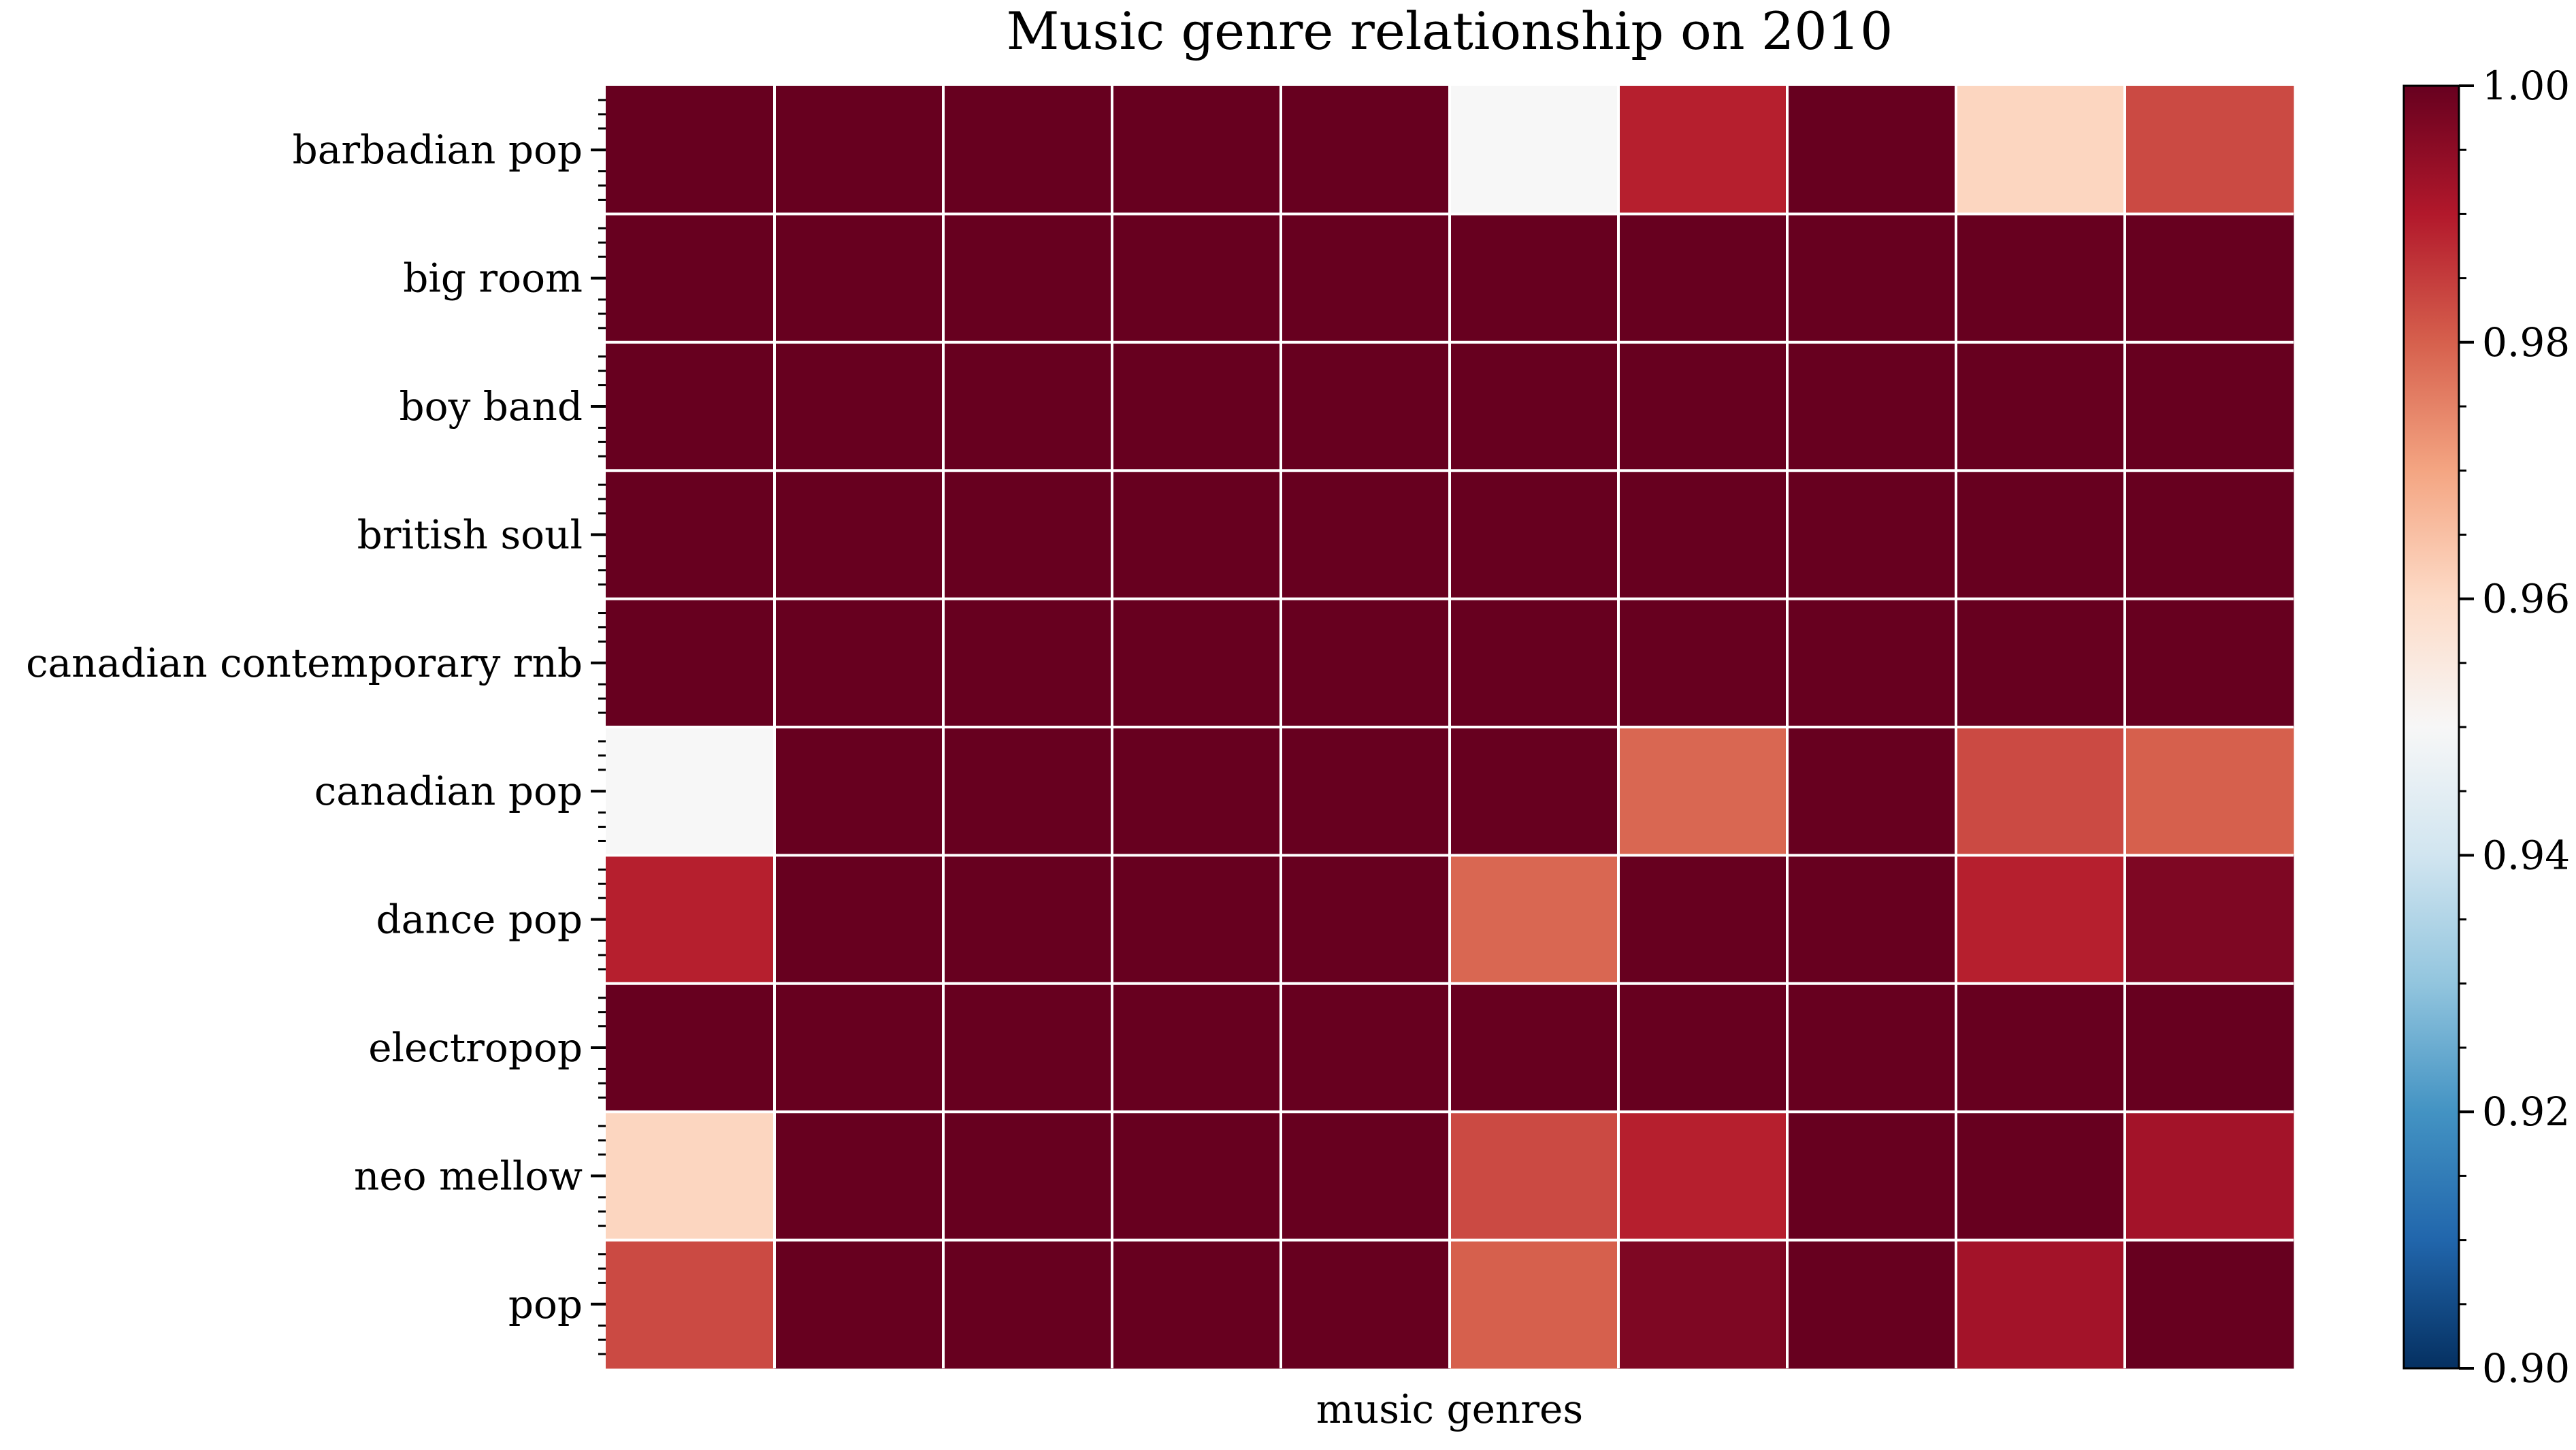 The image size is (2576, 1450). What do you see at coordinates (2526, 599) in the screenshot?
I see `colorbar-tick-label: 0.96` at bounding box center [2526, 599].